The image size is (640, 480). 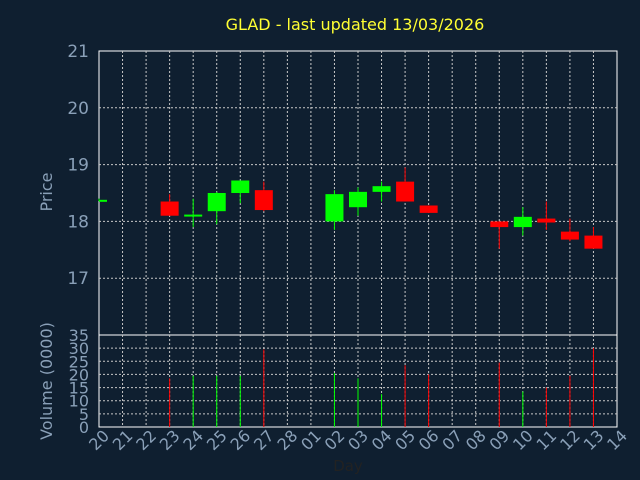 I want to click on price-axis-title: Price, so click(x=46, y=191).